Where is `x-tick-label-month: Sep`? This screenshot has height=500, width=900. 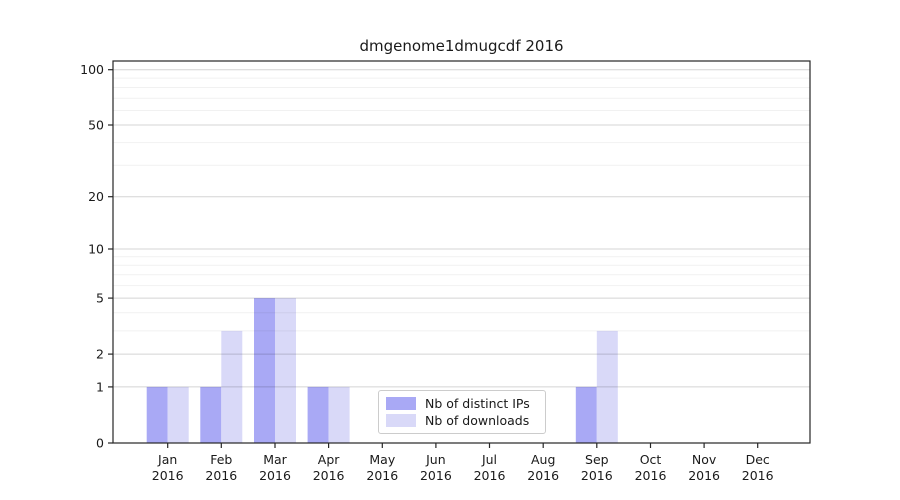 x-tick-label-month: Sep is located at coordinates (597, 459).